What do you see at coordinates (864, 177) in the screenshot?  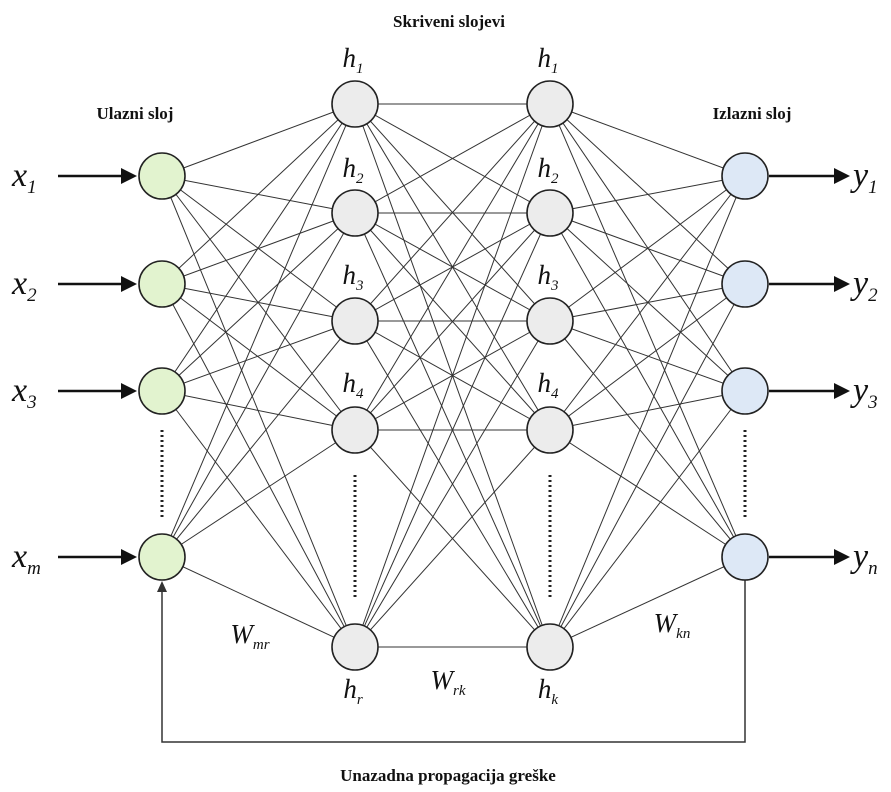 I see `output-label: y1` at bounding box center [864, 177].